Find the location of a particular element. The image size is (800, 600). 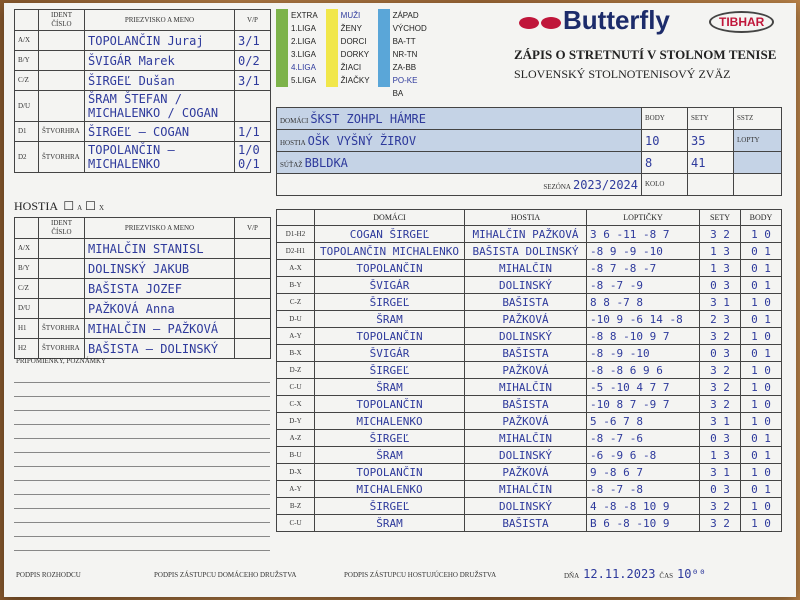

away-title-row: HOSTIA ☐ A ☐ X is located at coordinates (59, 206).